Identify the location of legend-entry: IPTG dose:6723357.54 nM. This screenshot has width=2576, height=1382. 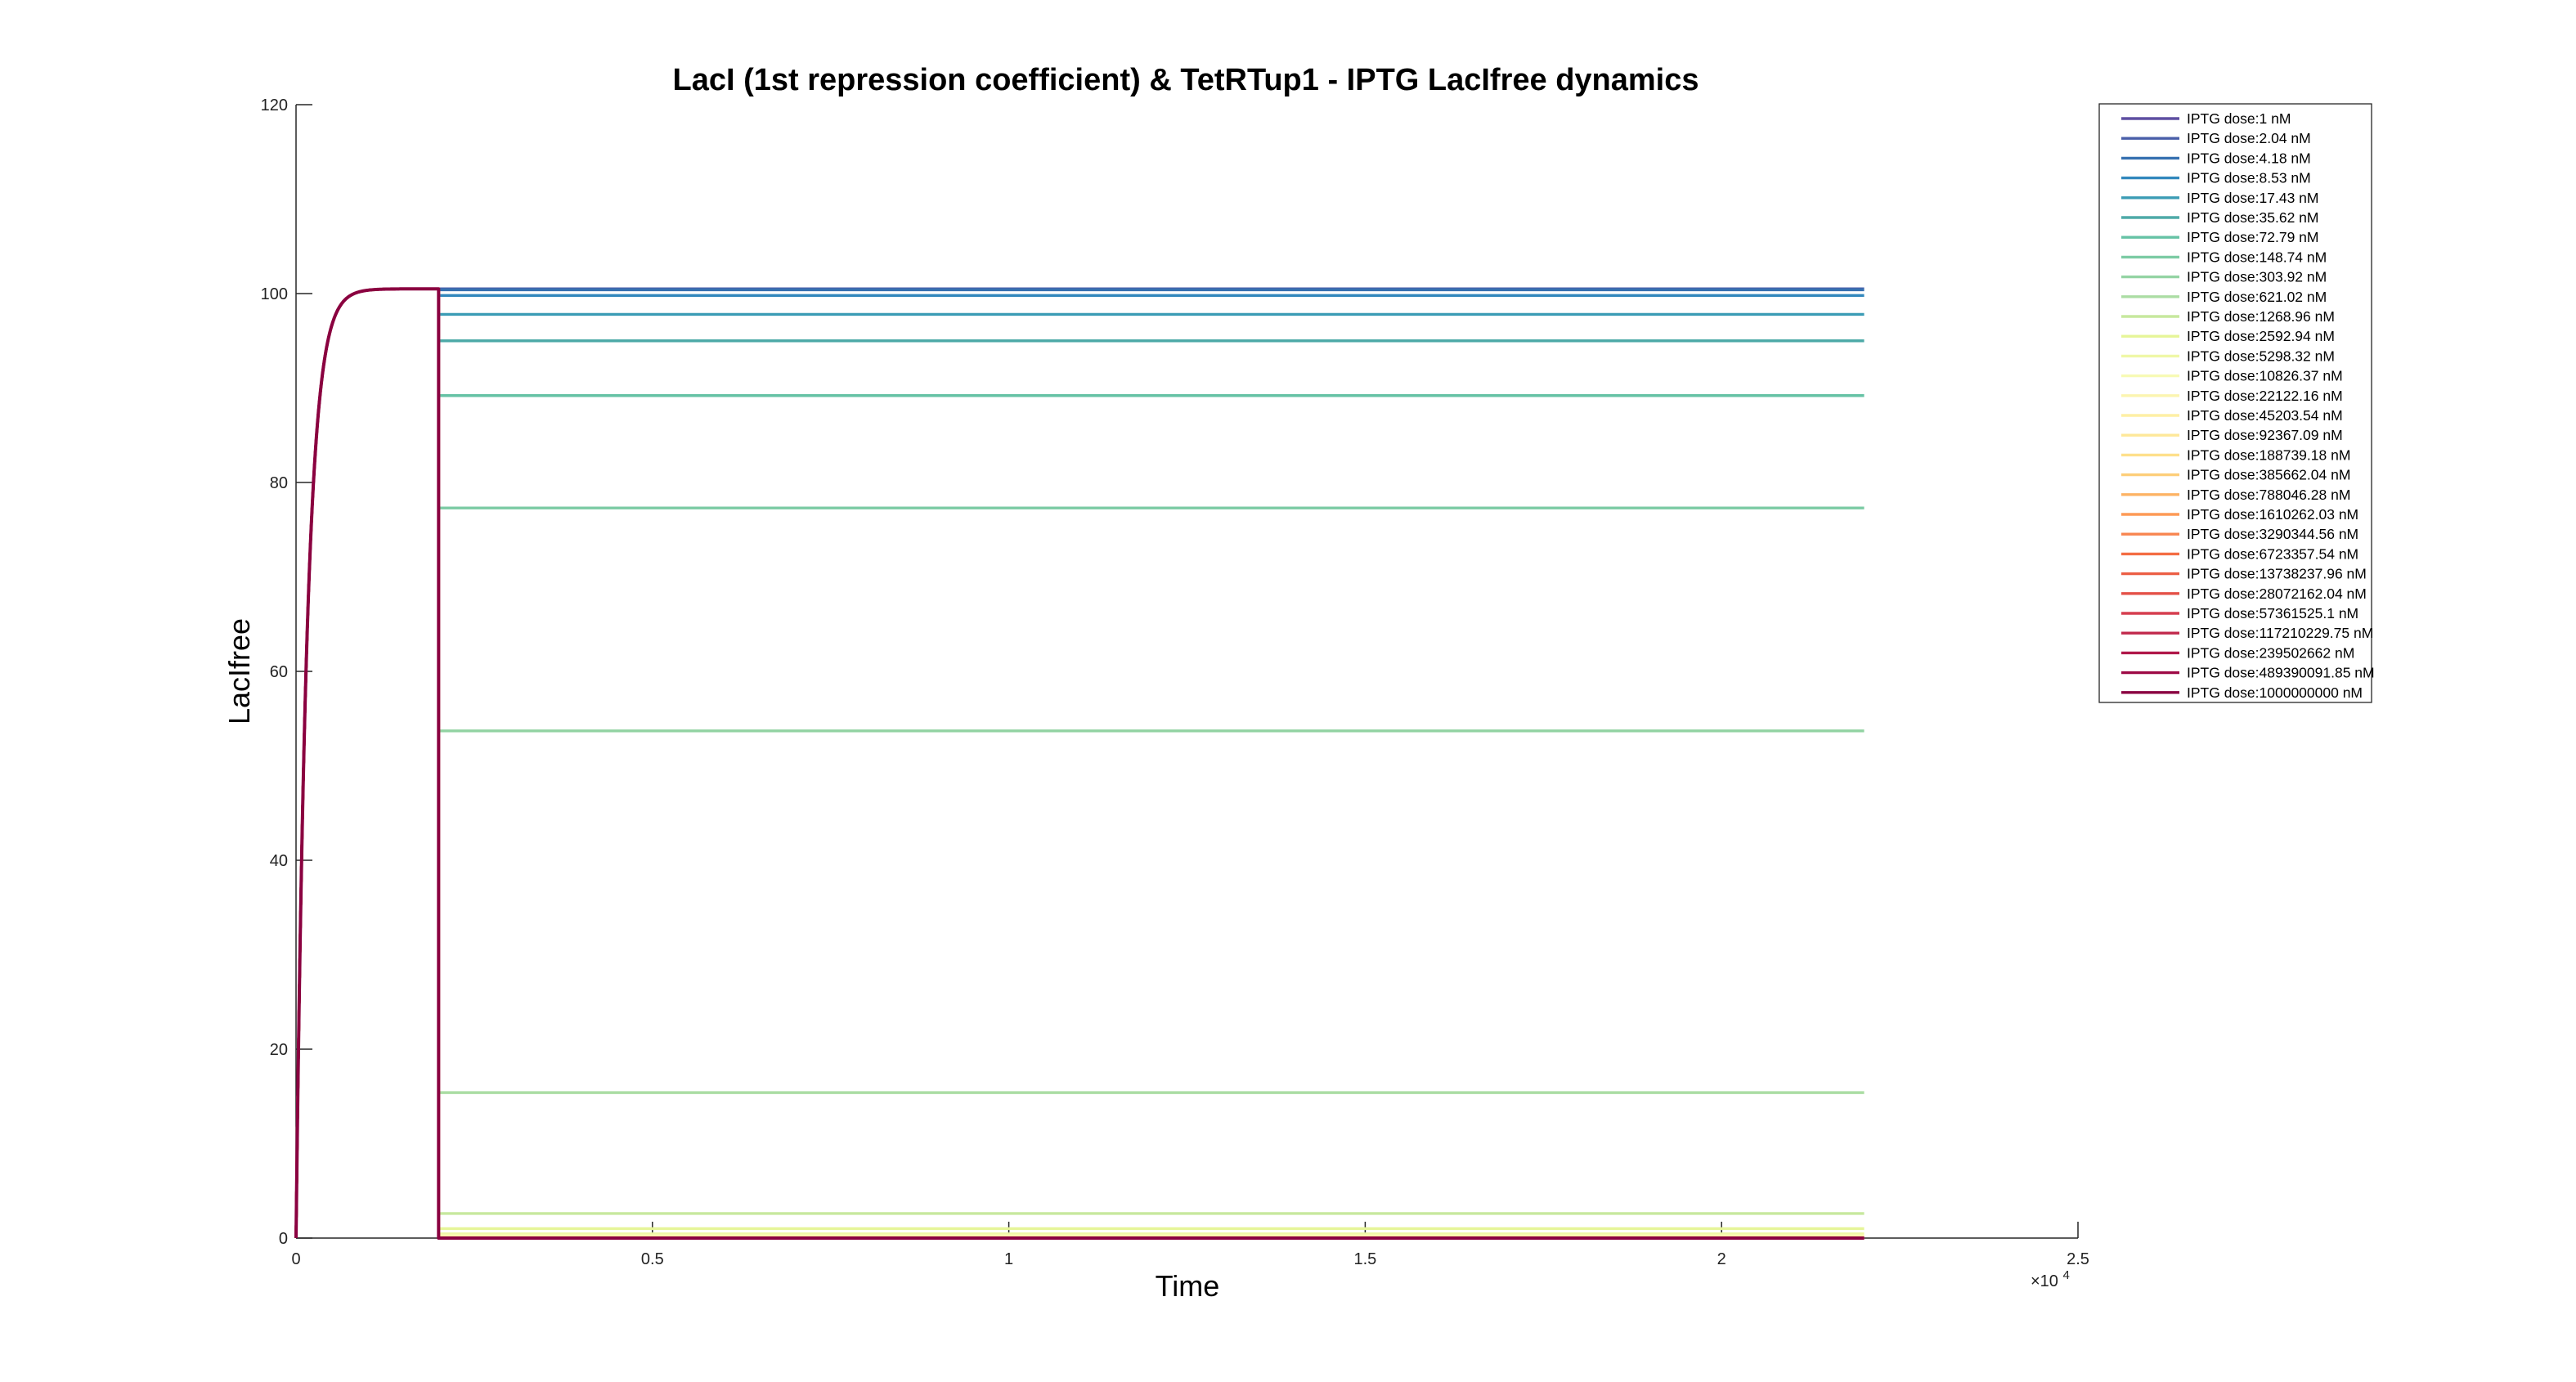
(2272, 553).